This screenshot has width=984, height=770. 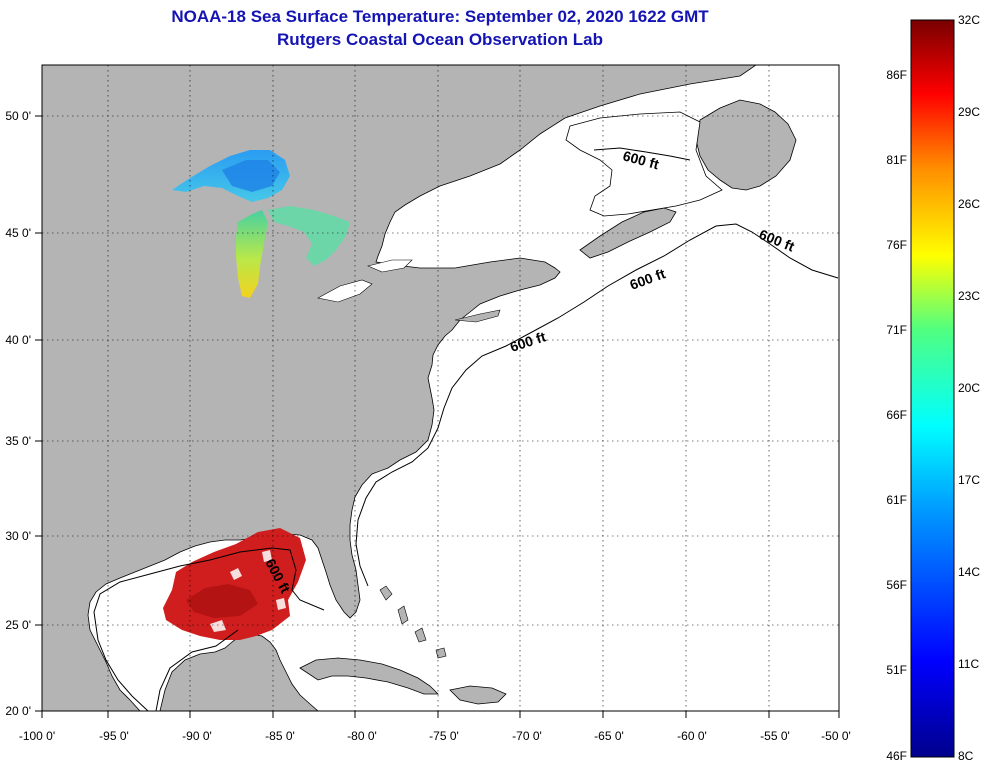 I want to click on fahrenheit-label: 81F, so click(x=896, y=160).